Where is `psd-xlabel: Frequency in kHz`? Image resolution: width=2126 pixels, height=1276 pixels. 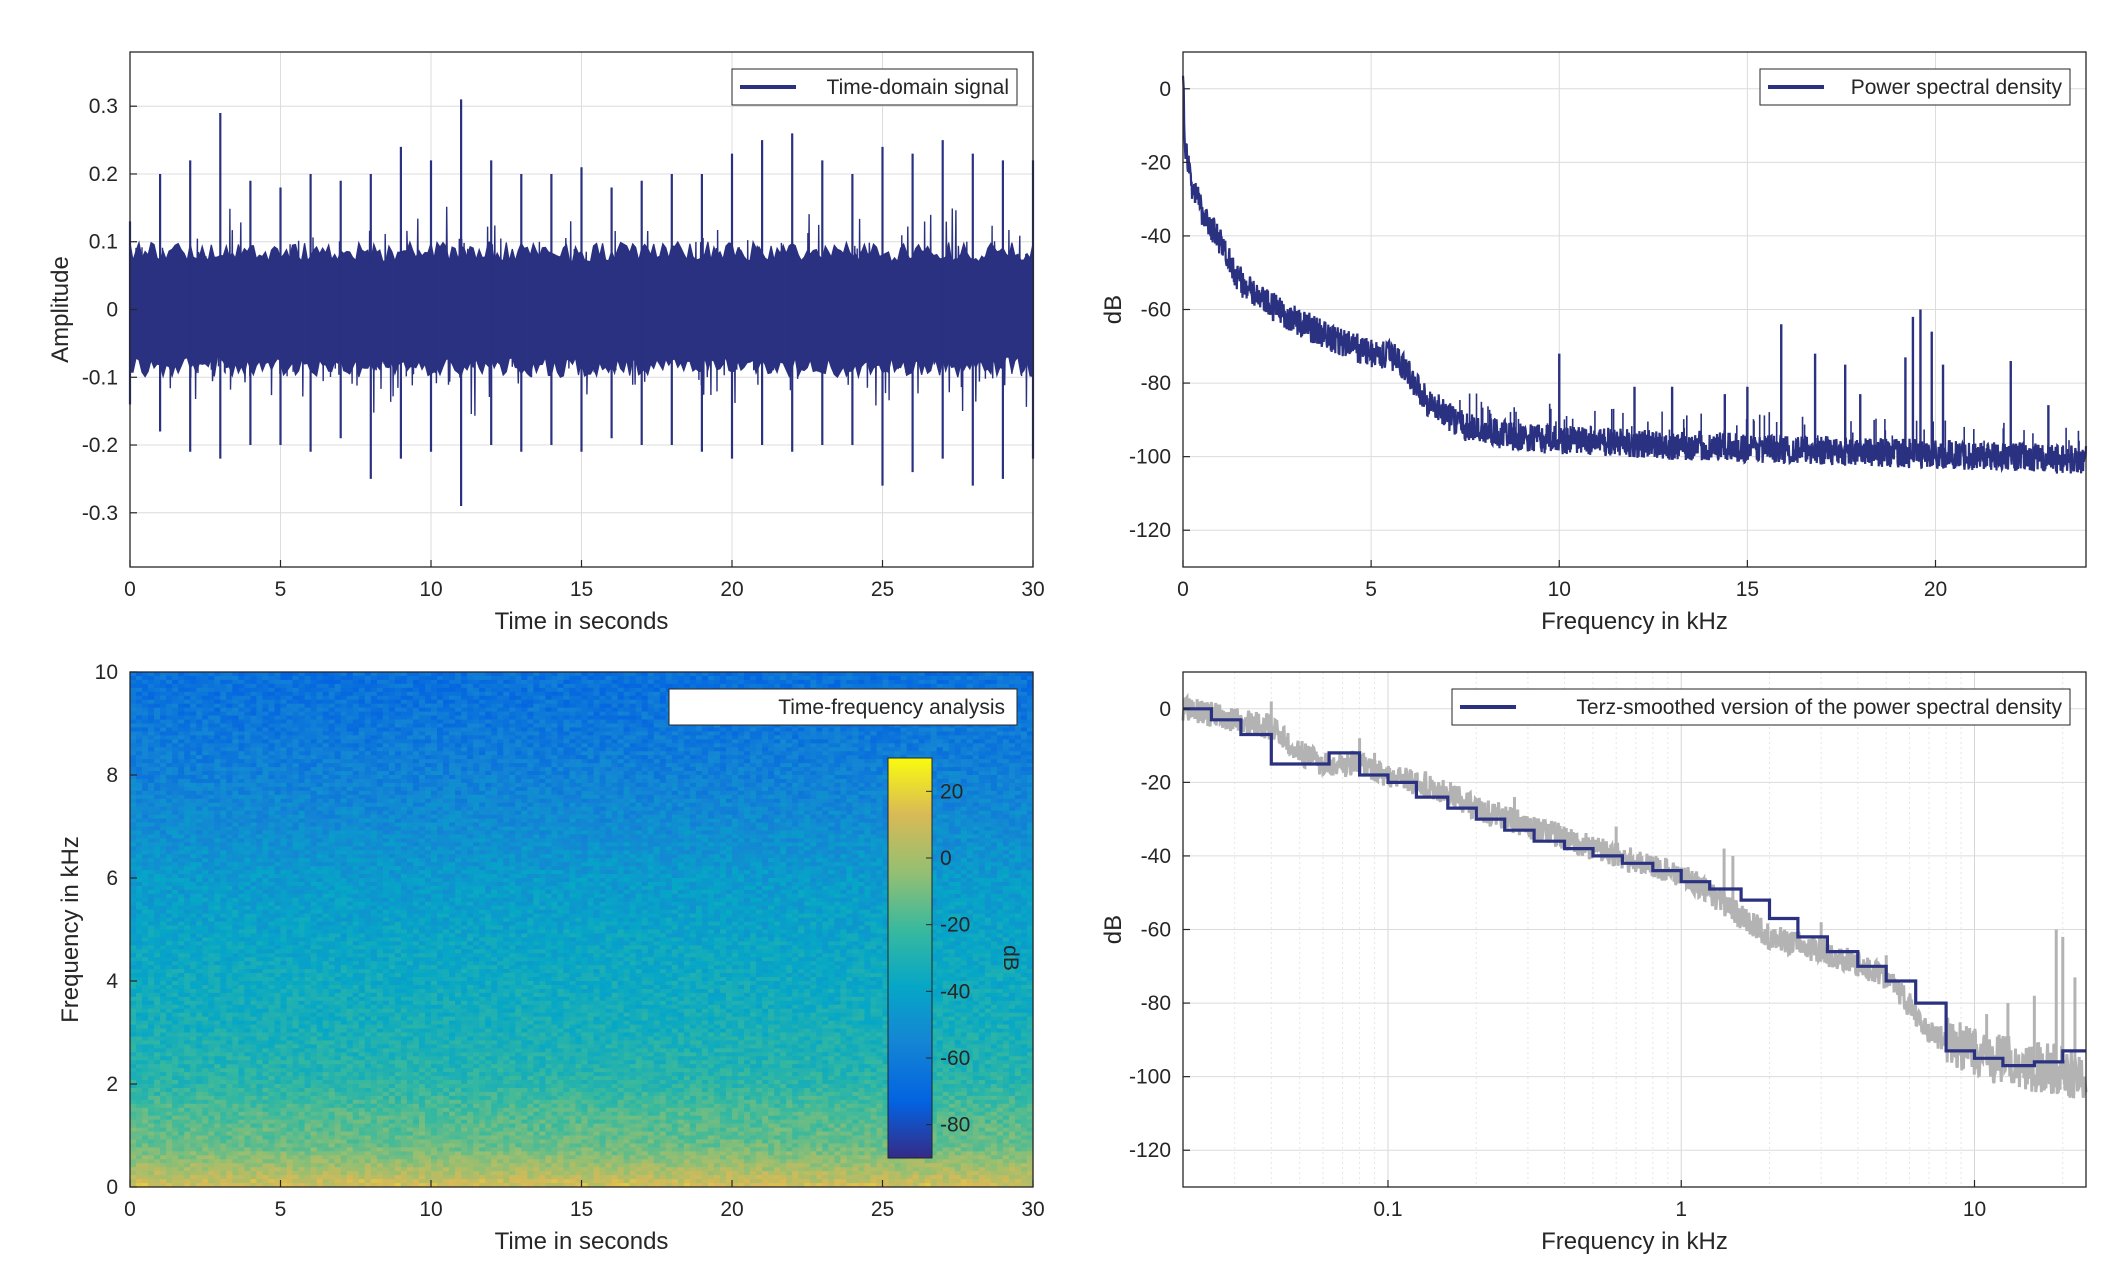
psd-xlabel: Frequency in kHz is located at coordinates (1634, 621).